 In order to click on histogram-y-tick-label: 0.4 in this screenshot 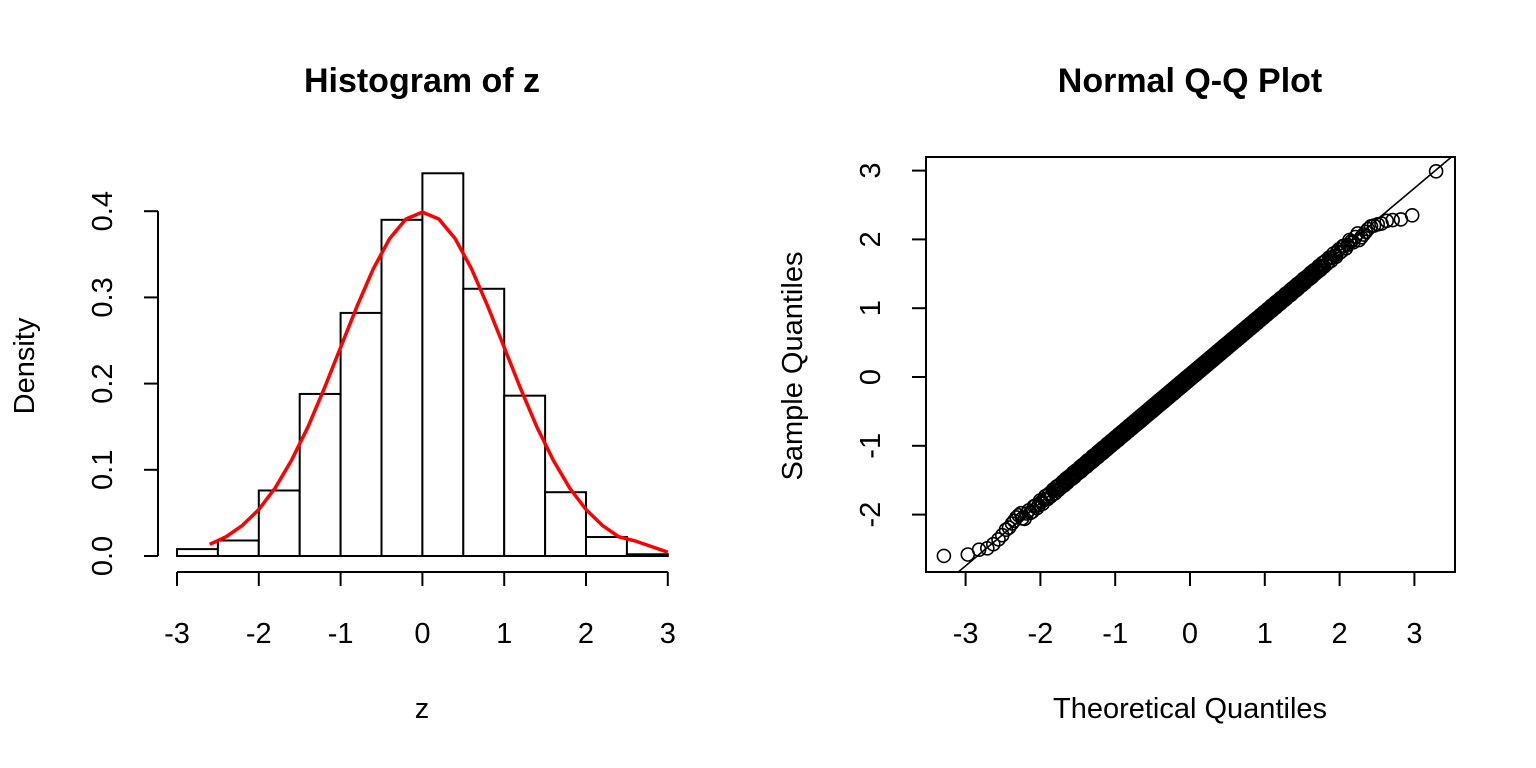, I will do `click(103, 211)`.